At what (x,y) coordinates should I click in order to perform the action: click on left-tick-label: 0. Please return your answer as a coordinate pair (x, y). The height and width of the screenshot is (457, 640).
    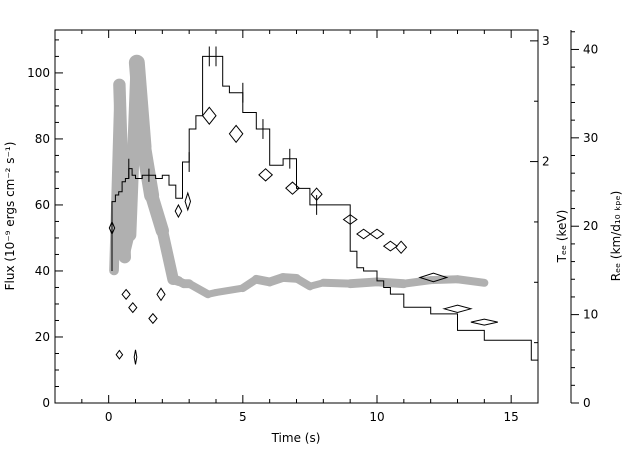
    Looking at the image, I should click on (46, 403).